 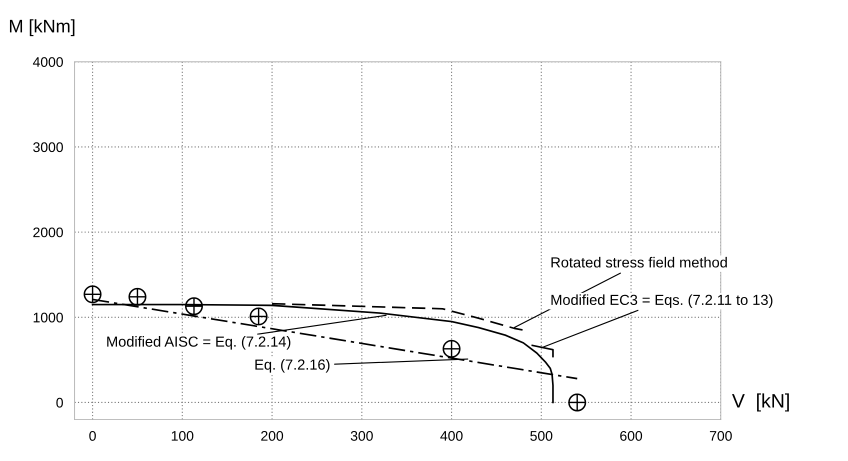 What do you see at coordinates (48, 232) in the screenshot?
I see `y-tick-label: 2000` at bounding box center [48, 232].